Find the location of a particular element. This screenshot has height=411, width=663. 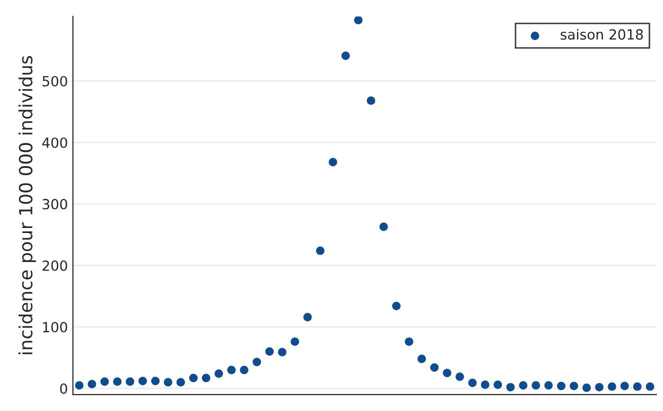

y-tick-label: 200 is located at coordinates (55, 265).